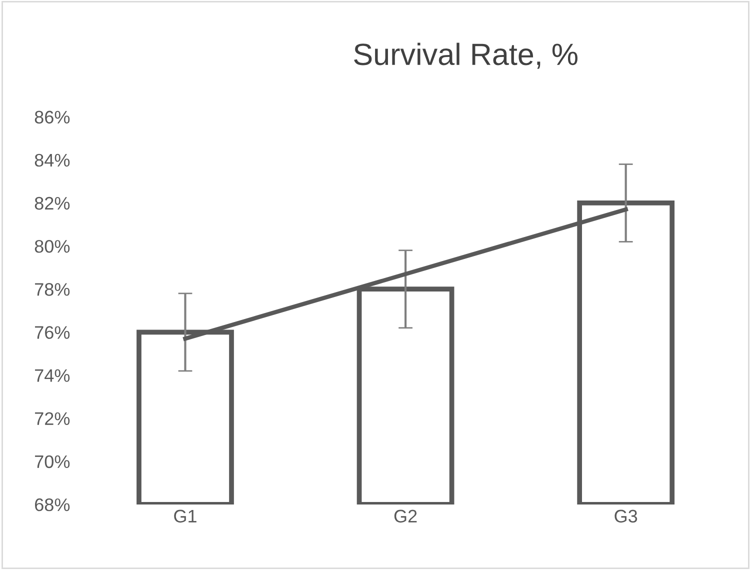  I want to click on y-tick-label: 86%, so click(52, 117).